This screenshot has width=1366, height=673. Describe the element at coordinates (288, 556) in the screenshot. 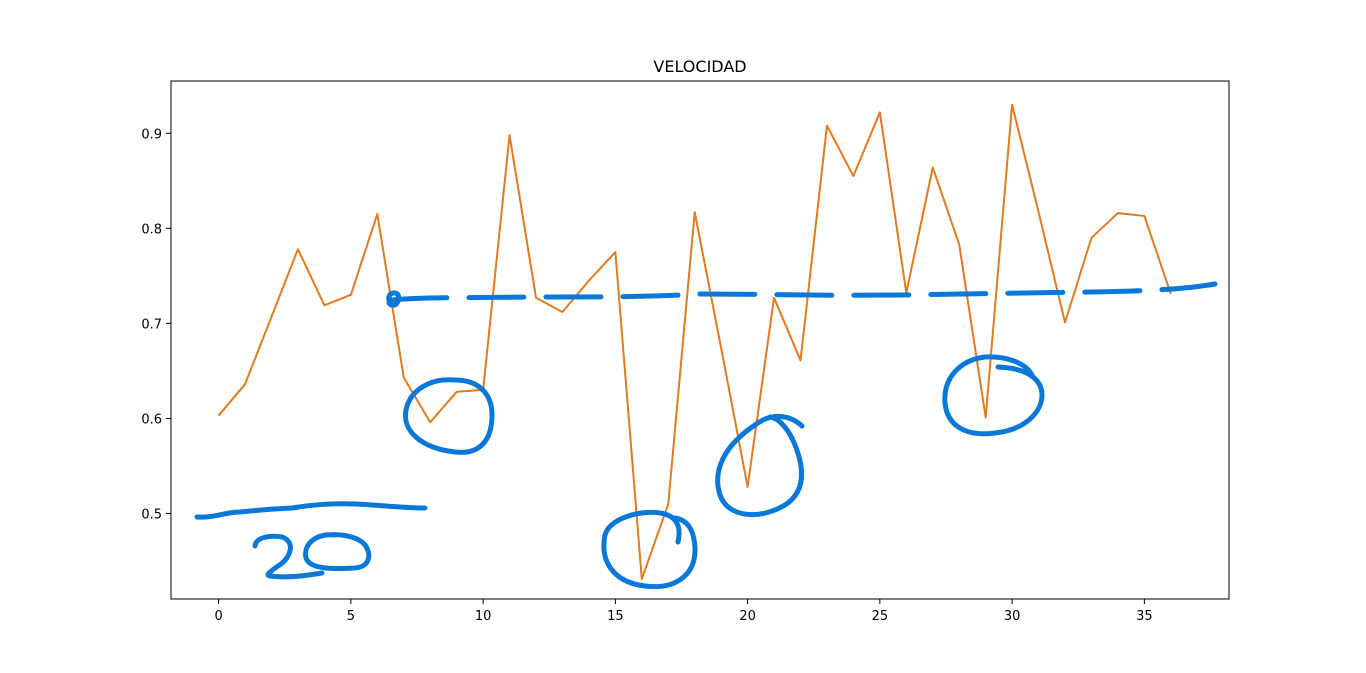

I see `handwritten-2-annotation` at that location.